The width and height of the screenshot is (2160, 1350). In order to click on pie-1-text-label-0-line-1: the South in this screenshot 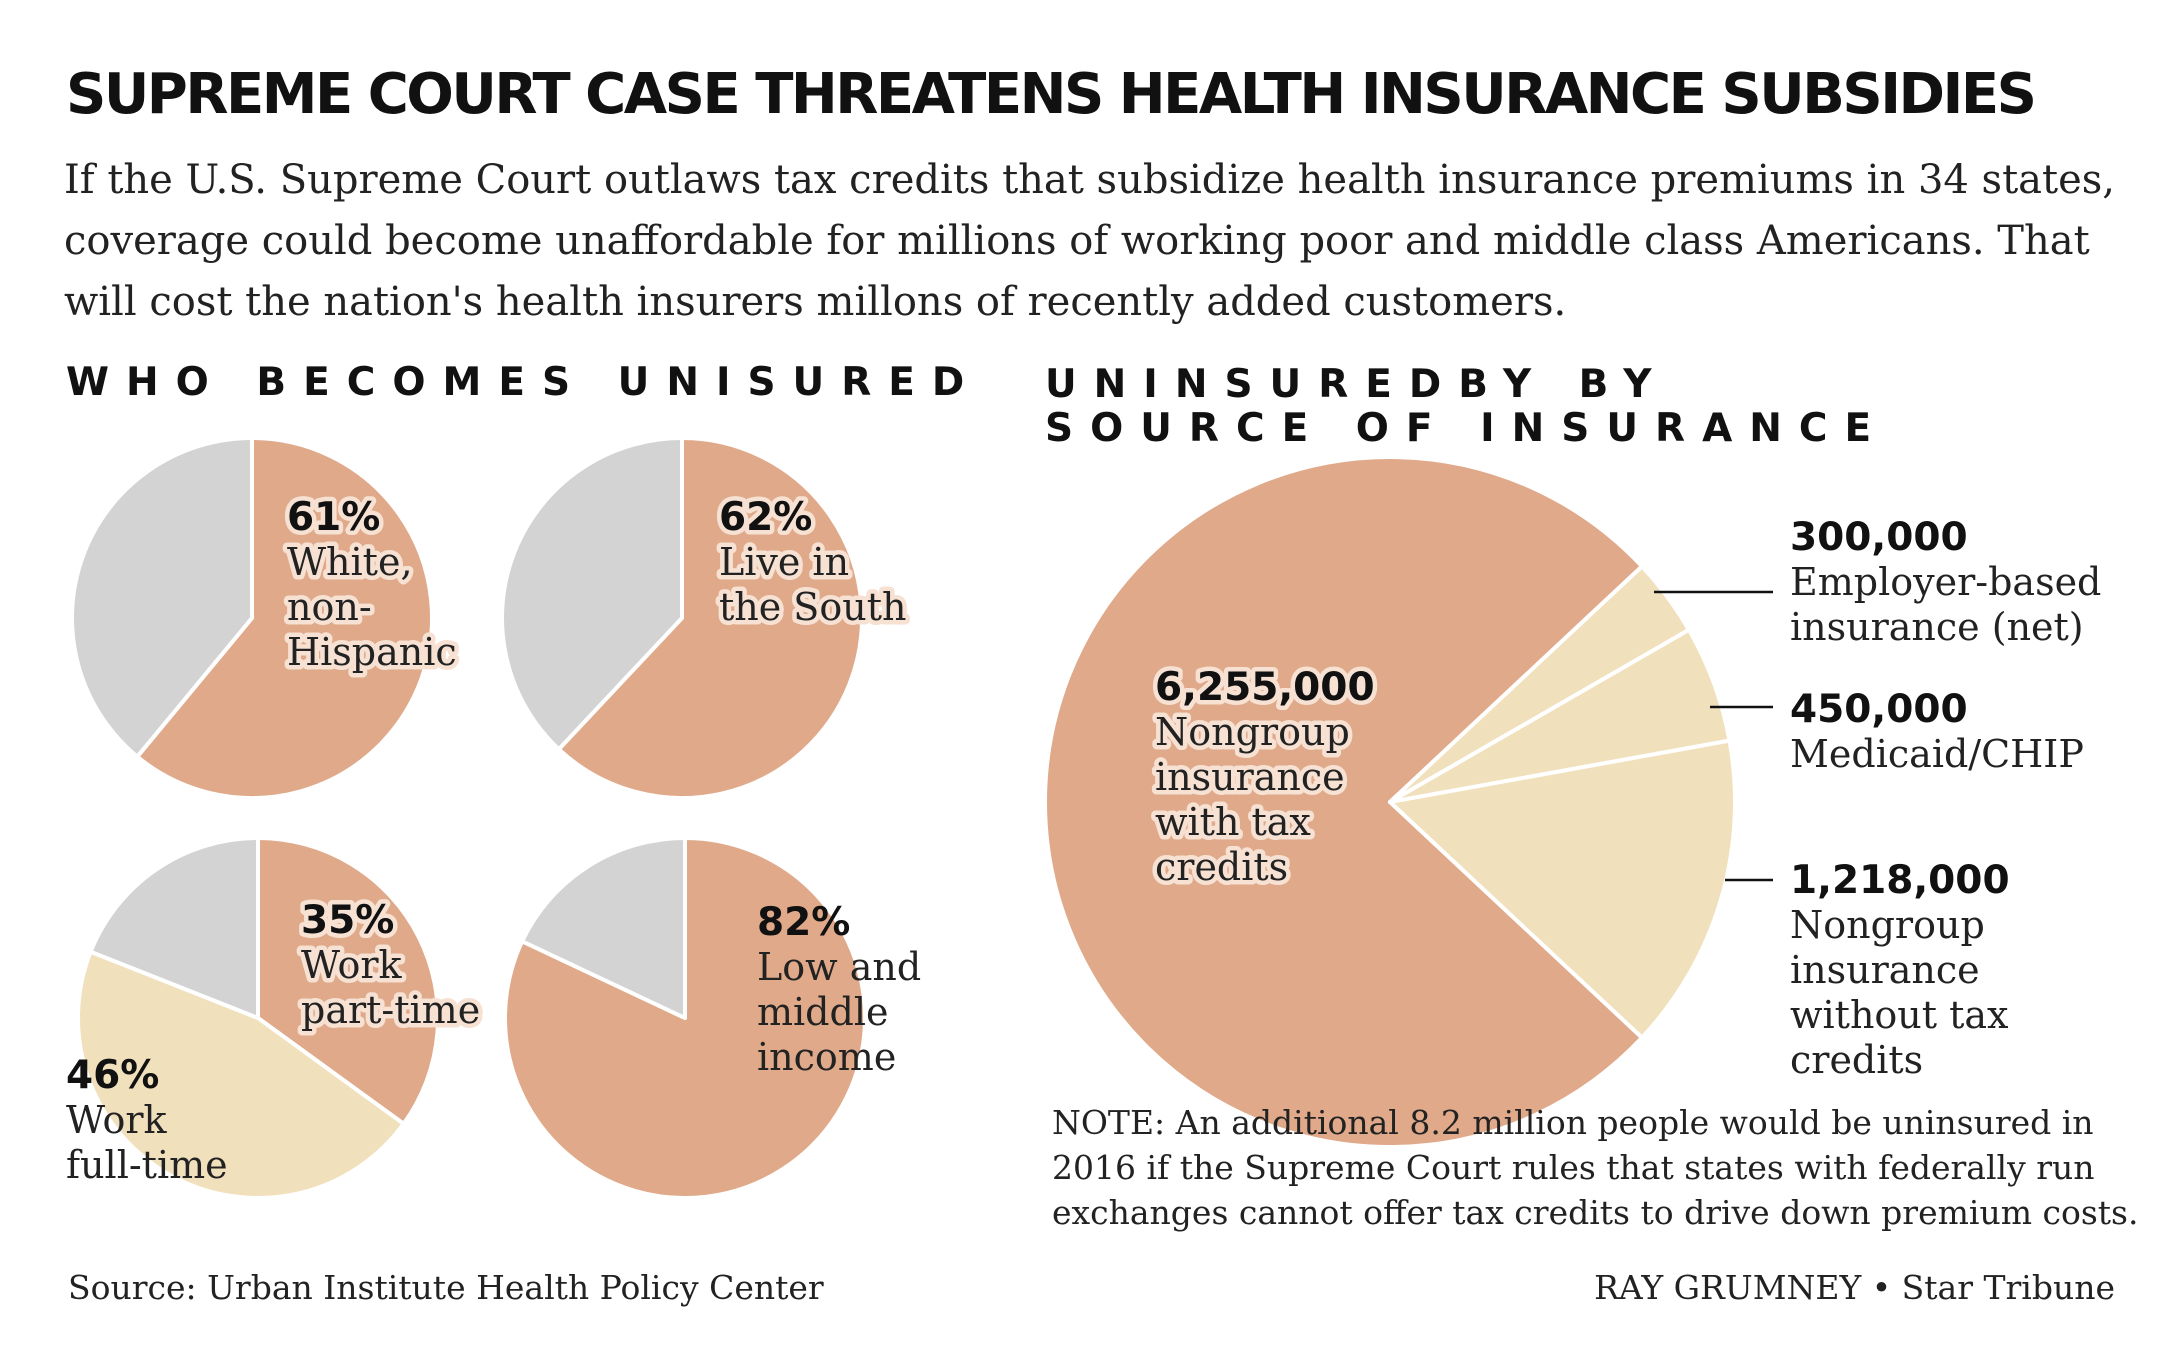, I will do `click(812, 607)`.